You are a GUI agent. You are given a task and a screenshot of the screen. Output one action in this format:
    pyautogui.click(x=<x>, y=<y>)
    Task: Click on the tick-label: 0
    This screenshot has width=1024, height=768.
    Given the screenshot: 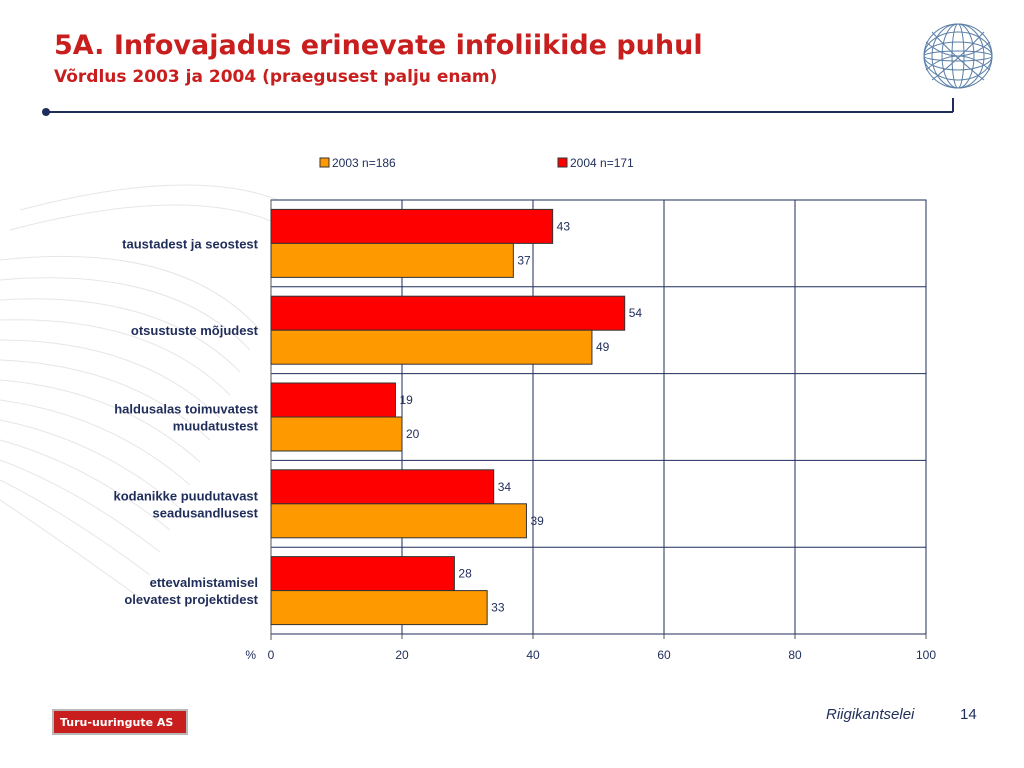 What is the action you would take?
    pyautogui.click(x=271, y=655)
    